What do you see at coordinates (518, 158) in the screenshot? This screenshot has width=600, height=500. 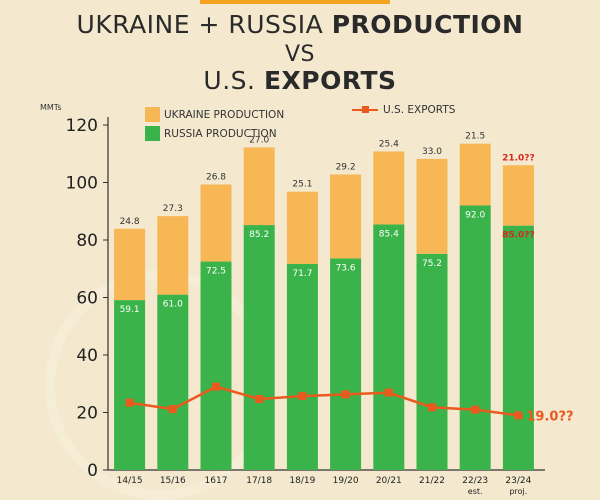 I see `data-label-ukraine: 21.0??` at bounding box center [518, 158].